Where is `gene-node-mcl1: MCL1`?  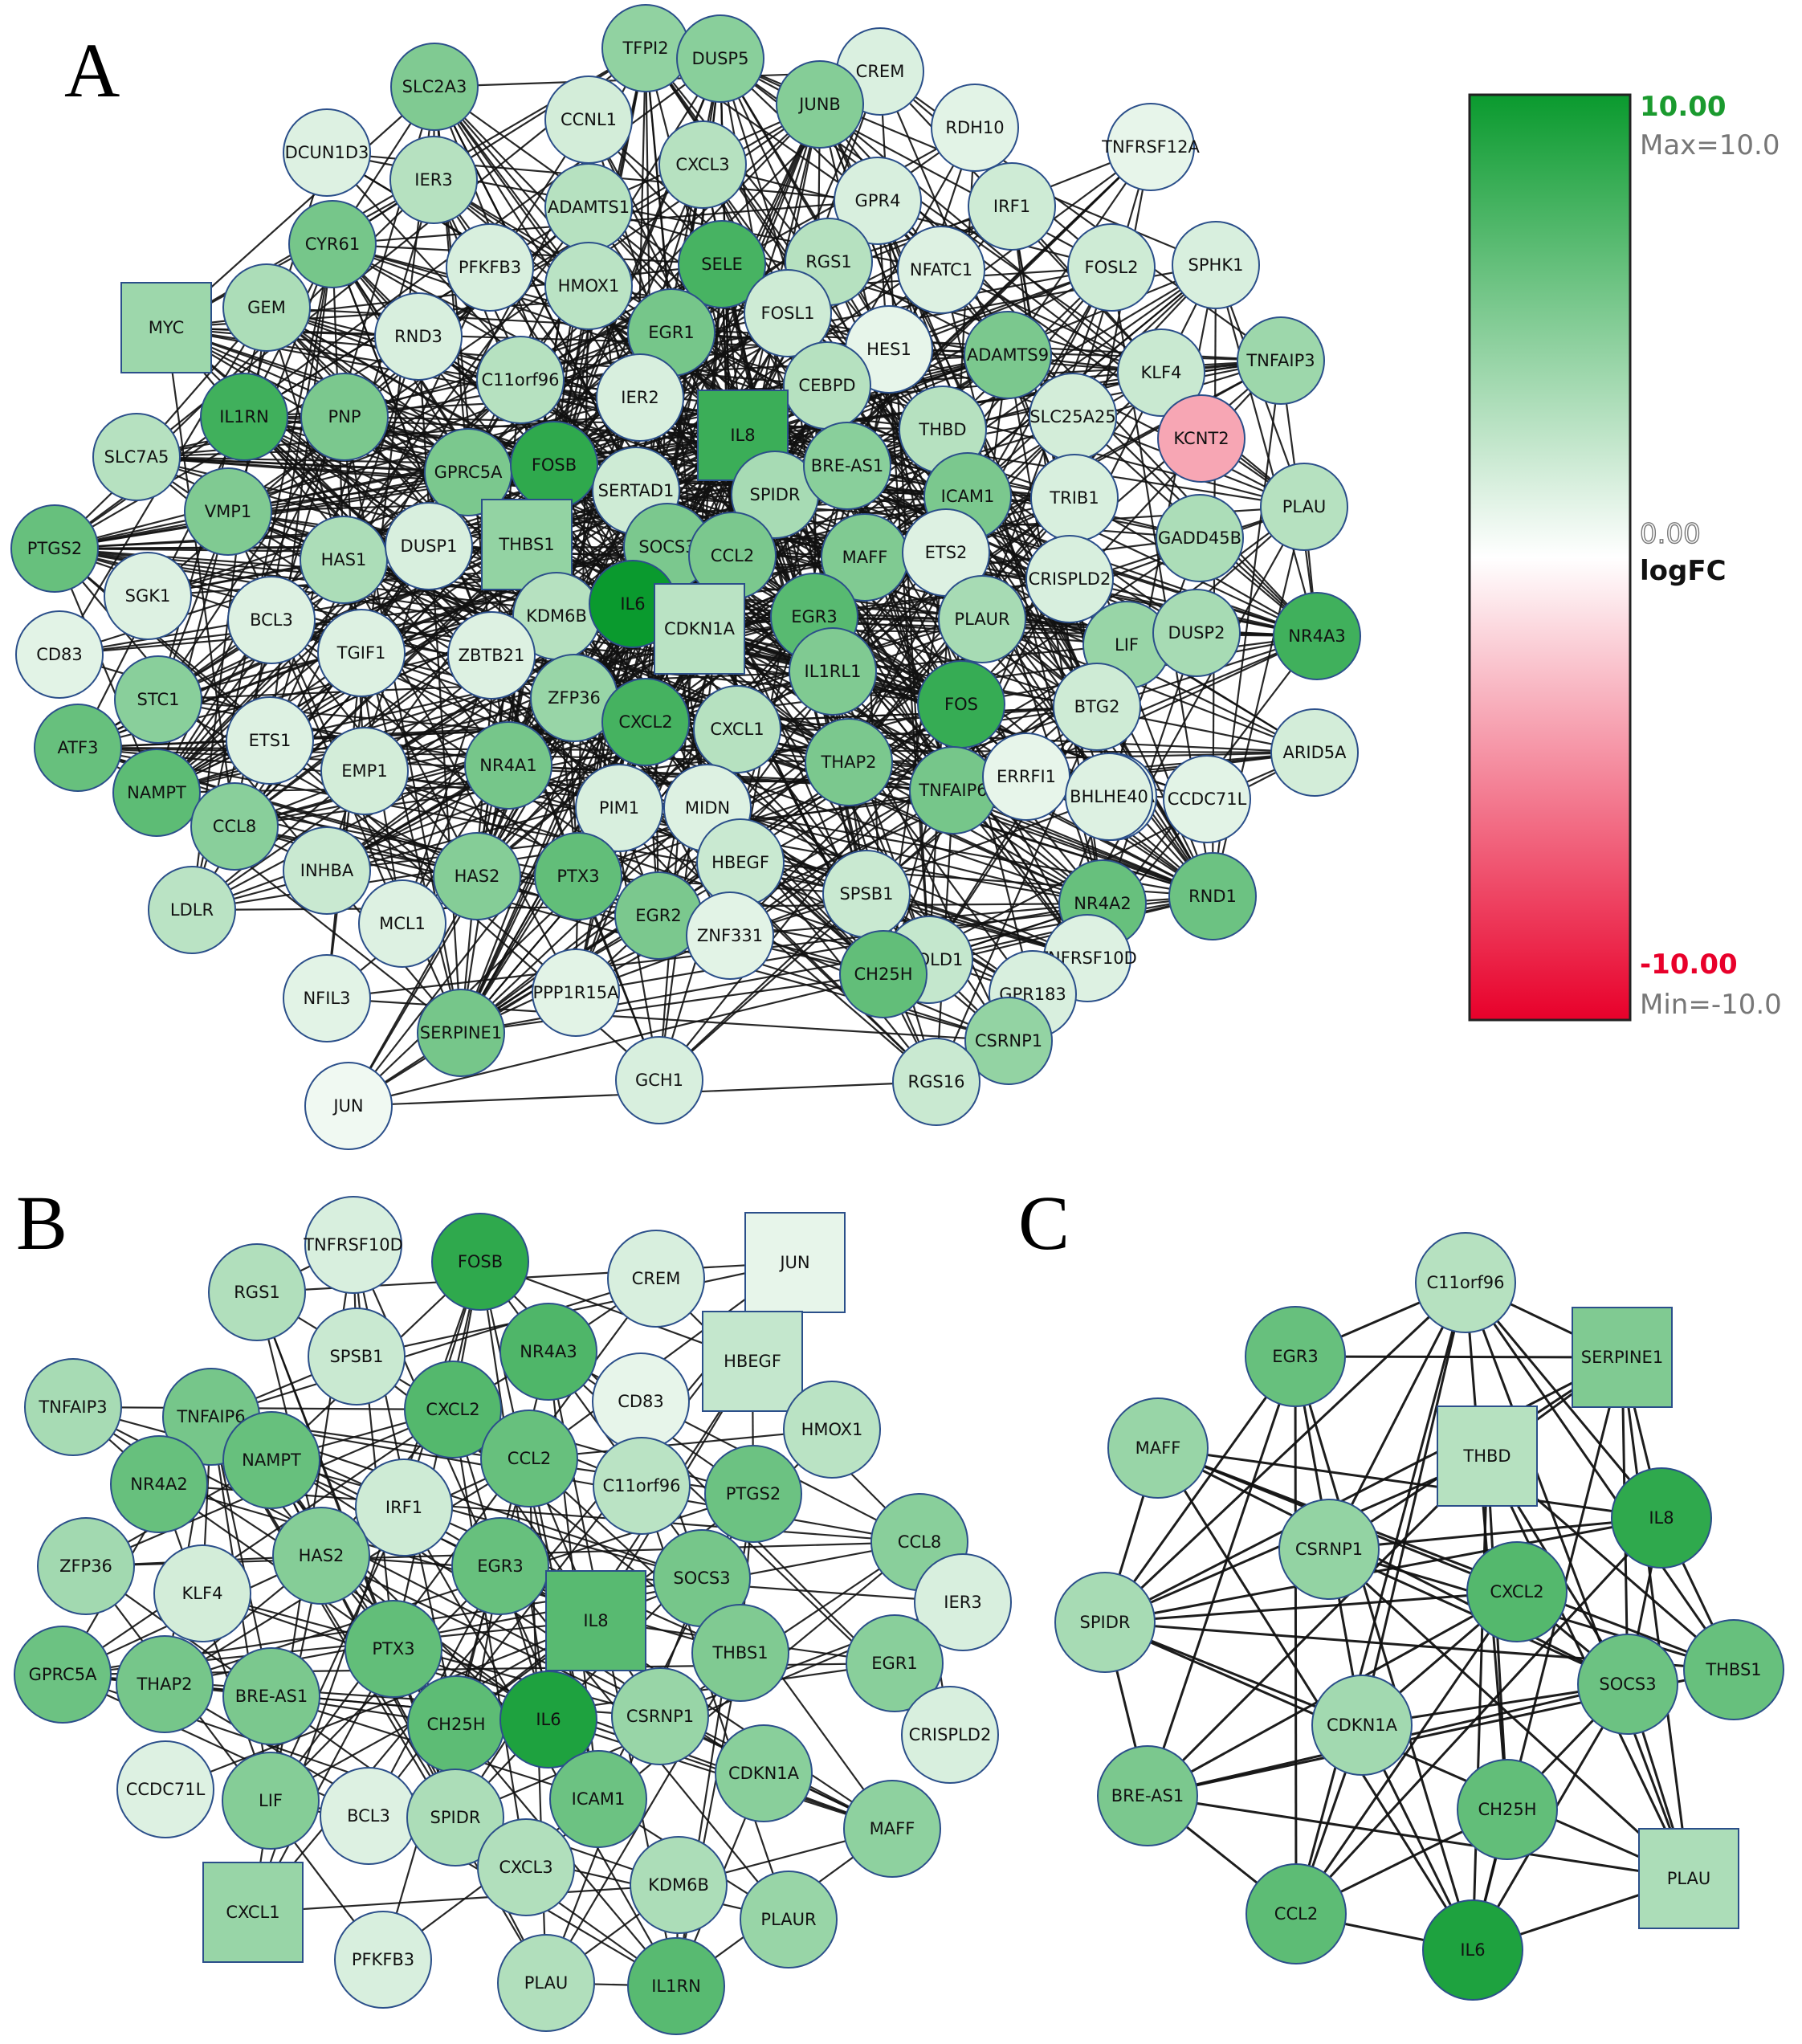
gene-node-mcl1: MCL1 is located at coordinates (402, 924).